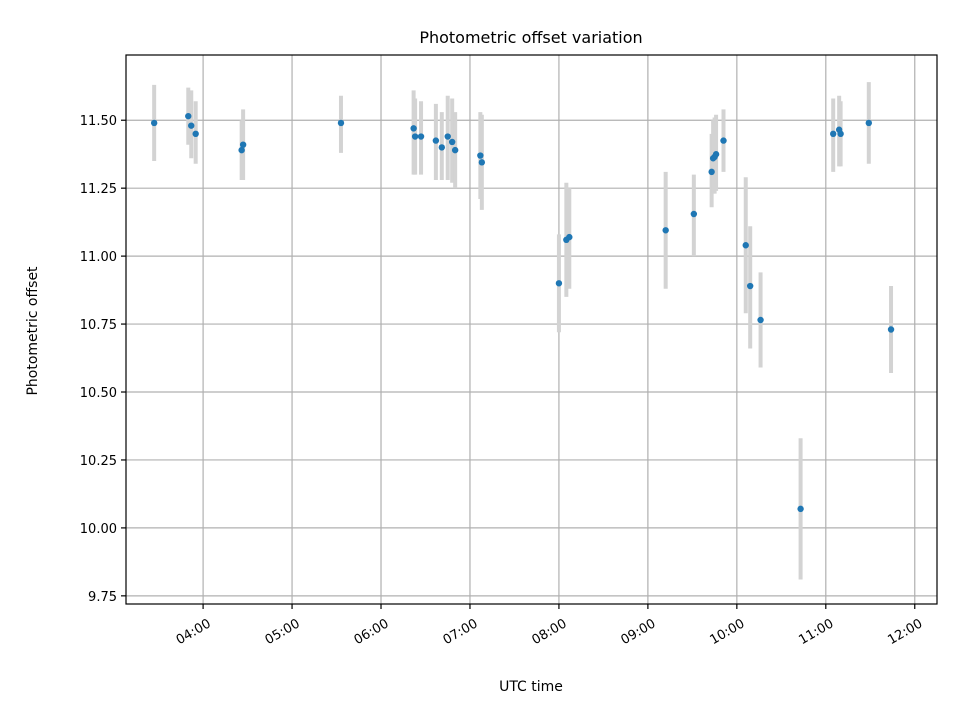  I want to click on y-tick-label: 10.00, so click(98, 529).